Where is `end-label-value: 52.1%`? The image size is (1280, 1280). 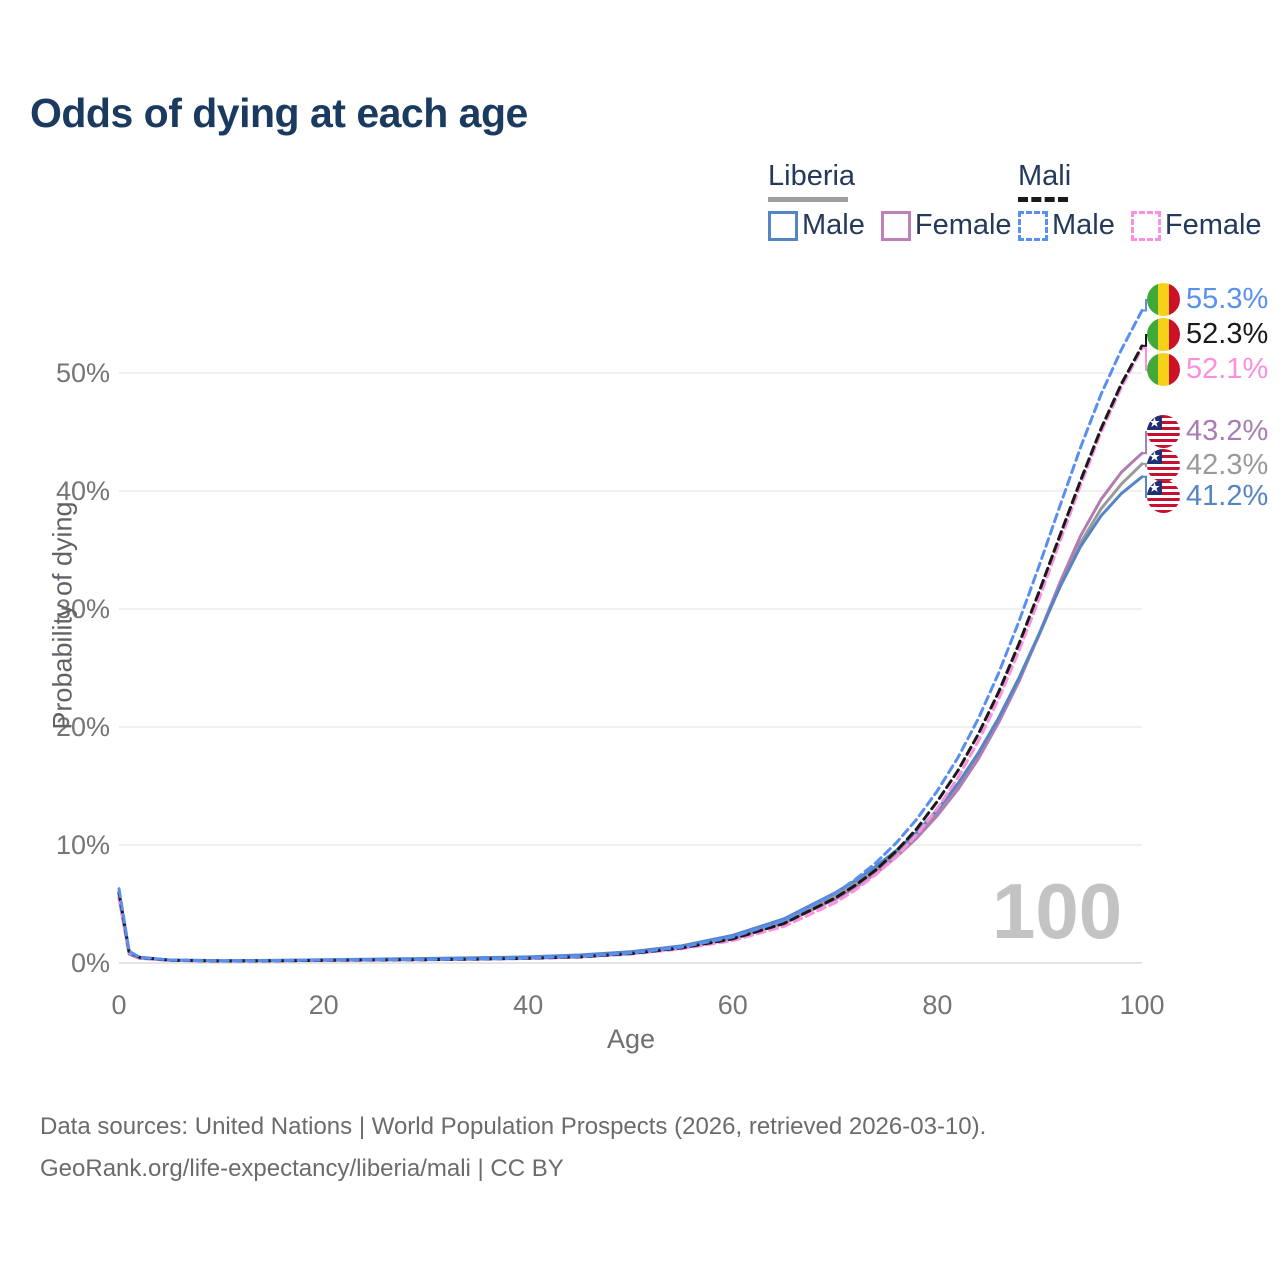
end-label-value: 52.1% is located at coordinates (1227, 369).